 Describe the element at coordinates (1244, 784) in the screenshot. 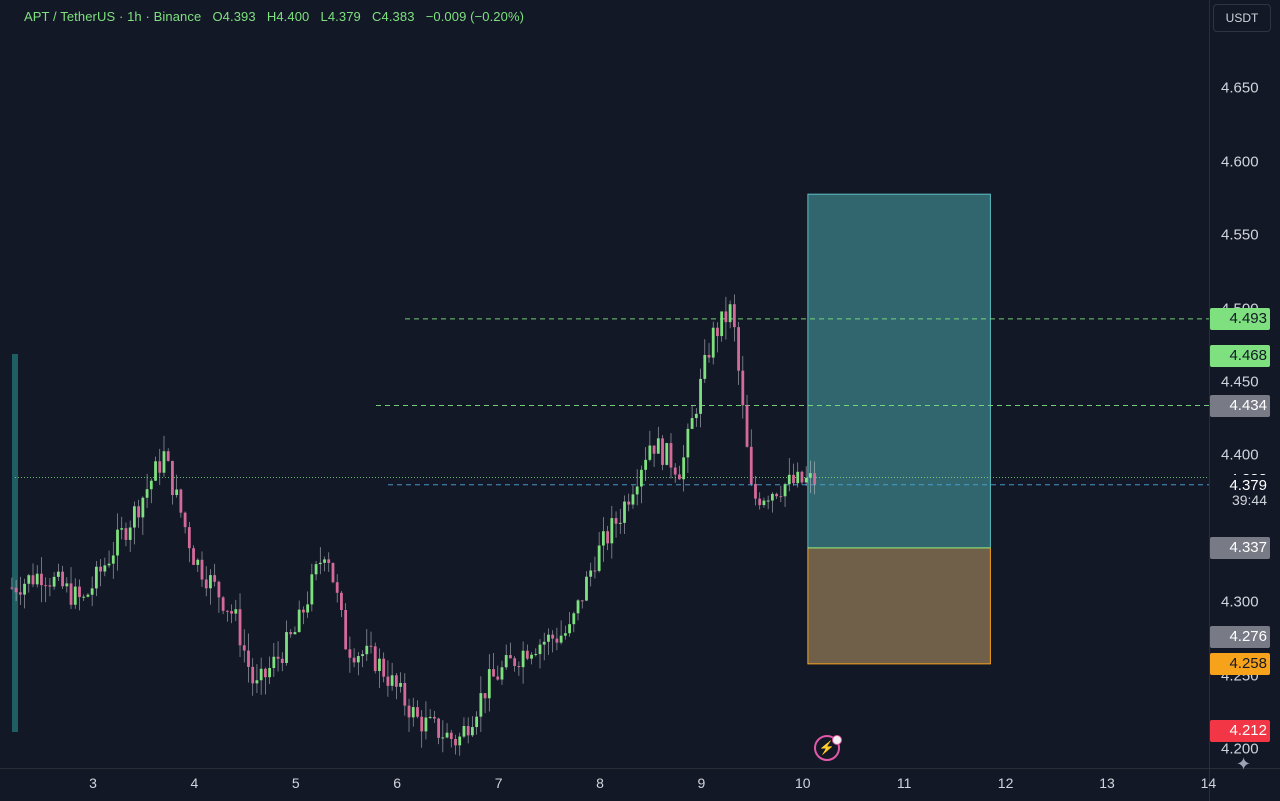

I see `scale-corner` at that location.